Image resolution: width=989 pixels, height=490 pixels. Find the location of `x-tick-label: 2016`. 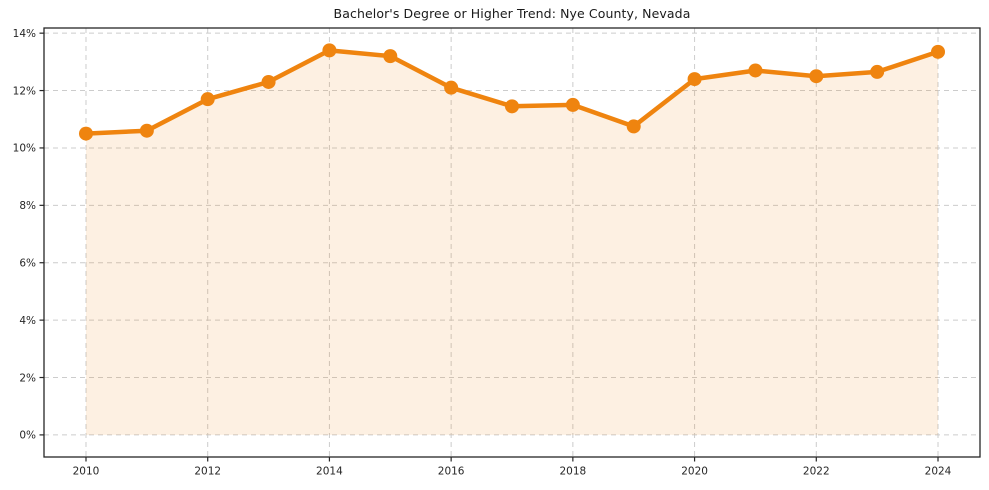

x-tick-label: 2016 is located at coordinates (451, 472).